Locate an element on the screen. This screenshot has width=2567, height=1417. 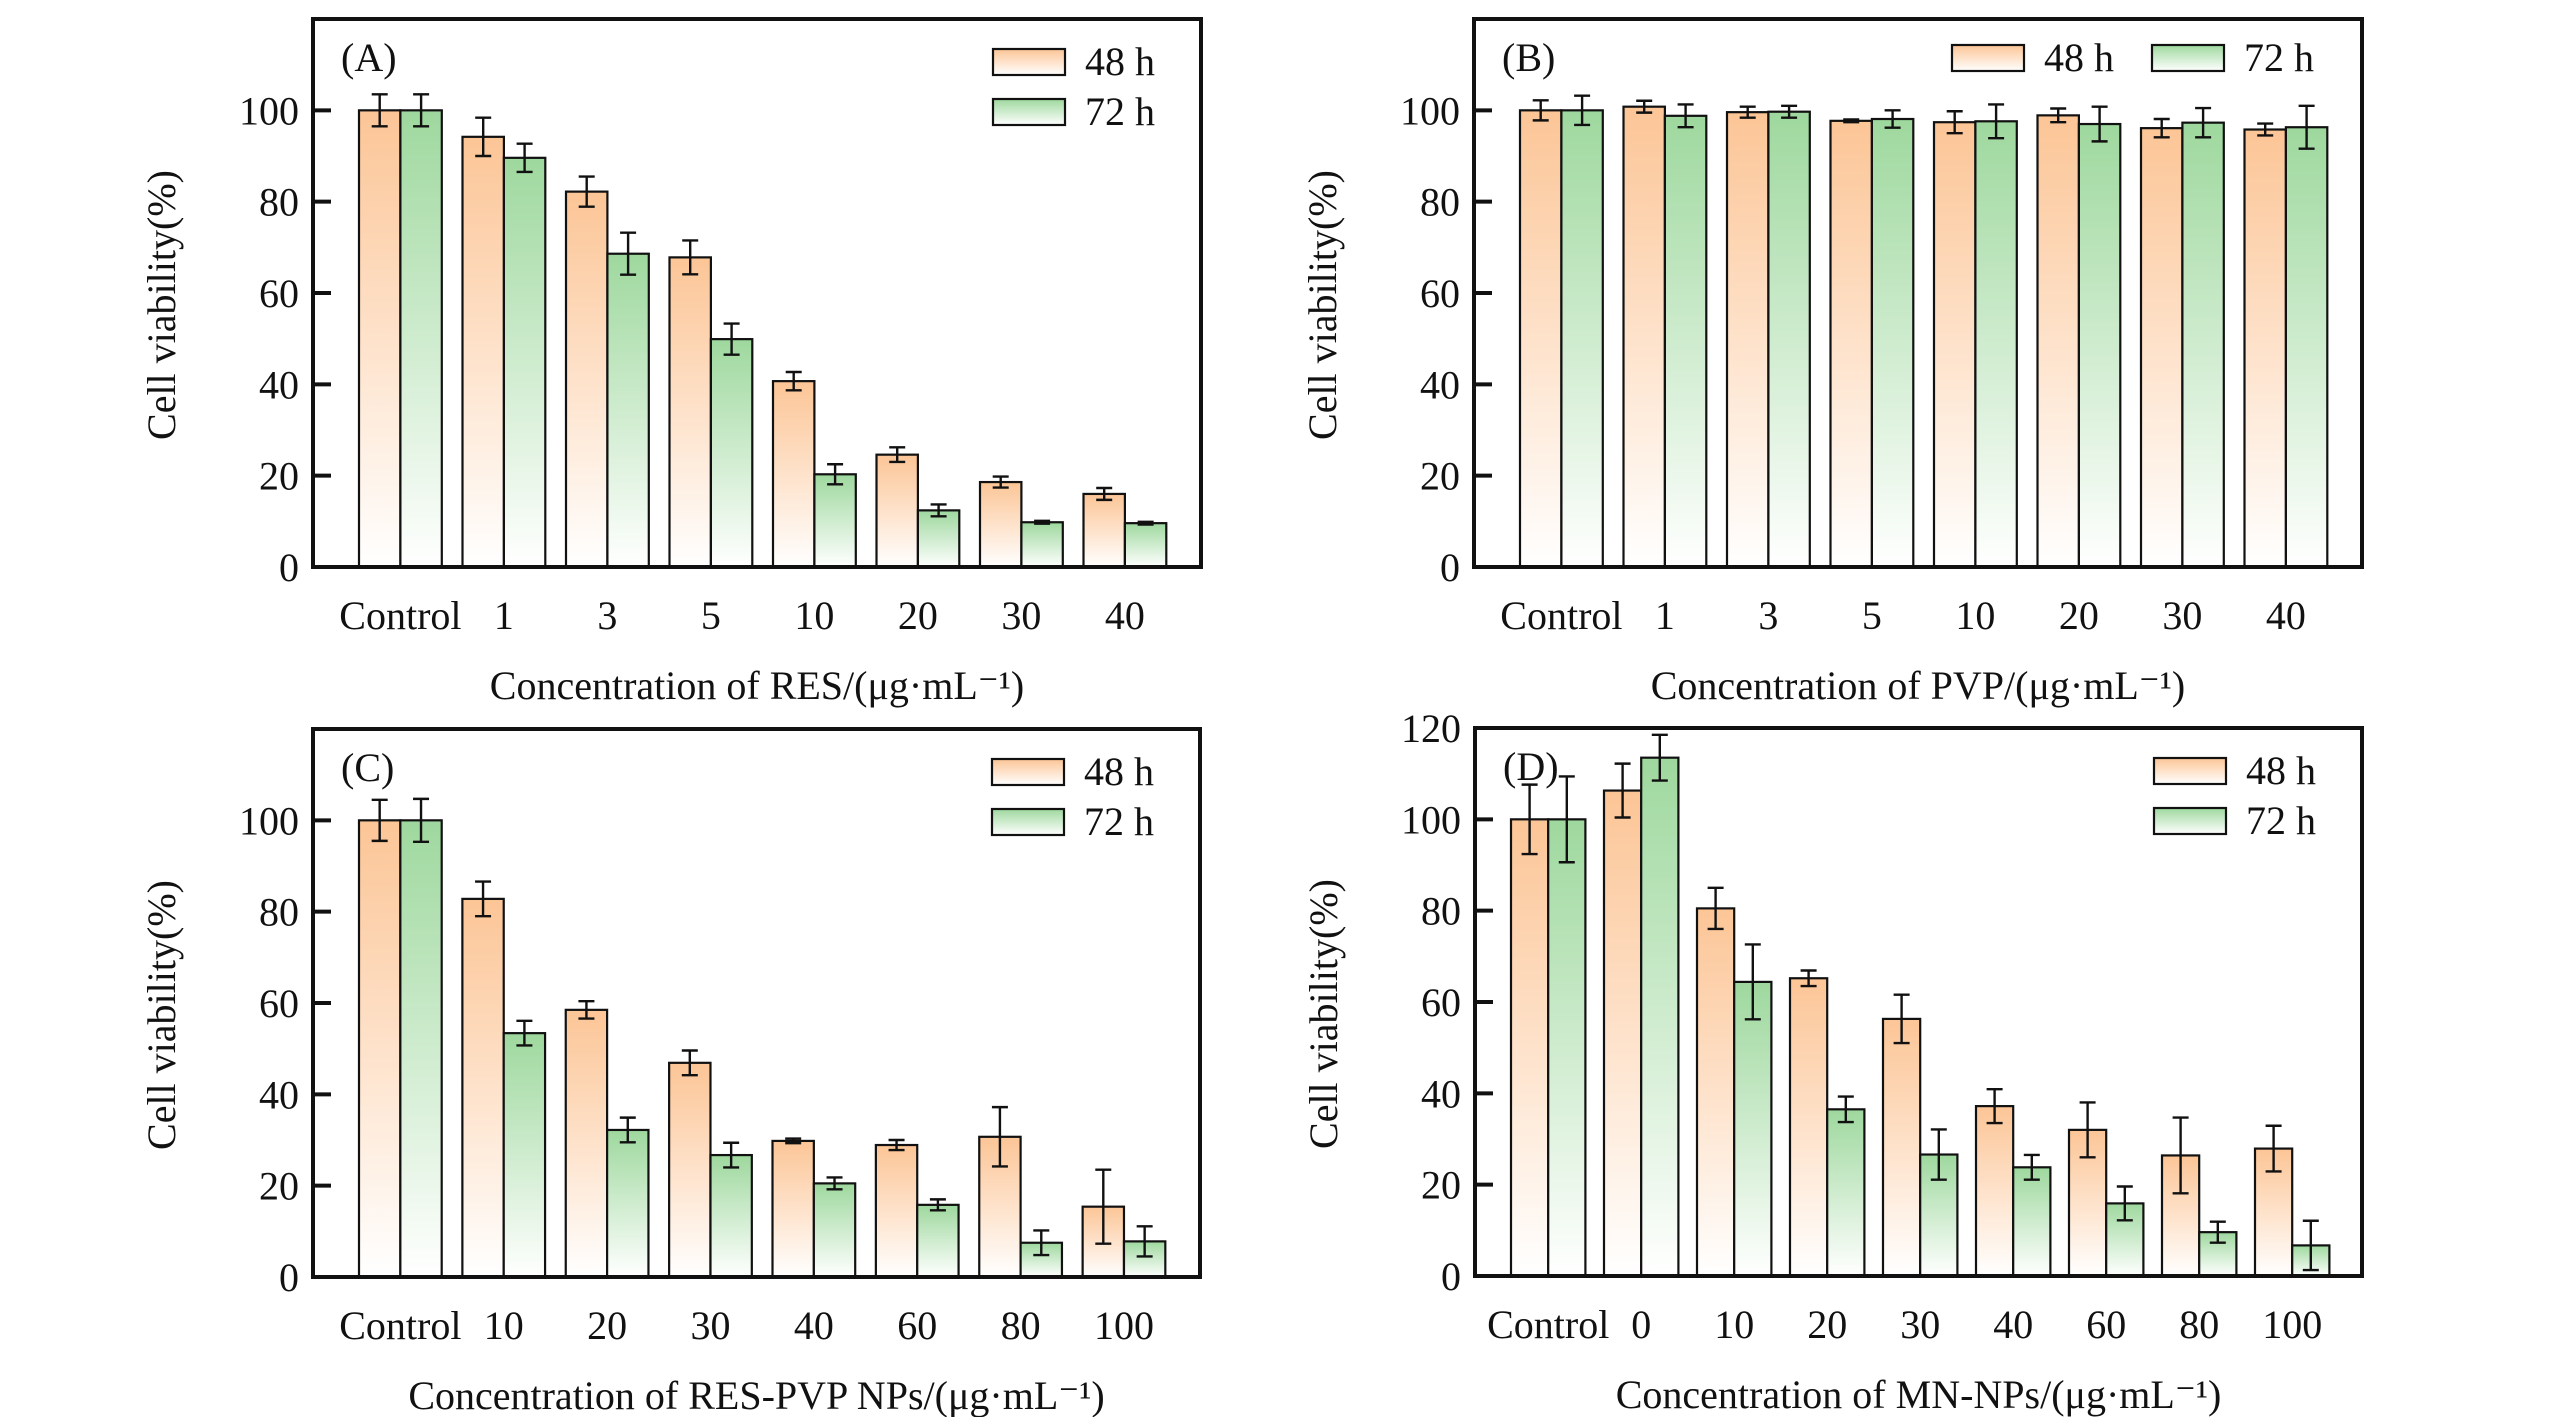
x-tick-label: 5 is located at coordinates (1872, 615).